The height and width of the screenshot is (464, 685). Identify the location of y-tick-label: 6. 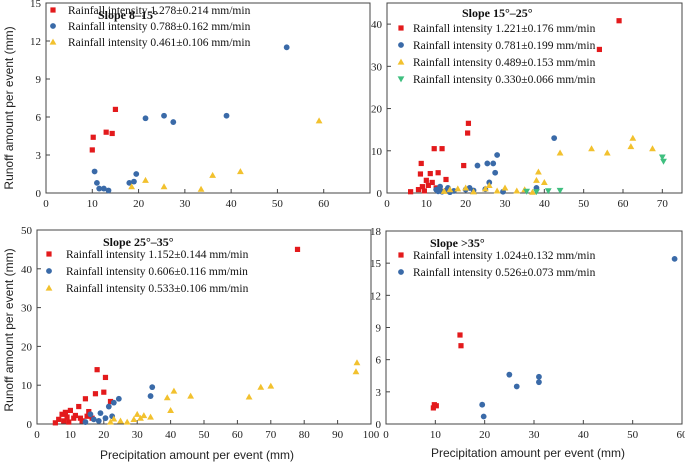
(39, 118).